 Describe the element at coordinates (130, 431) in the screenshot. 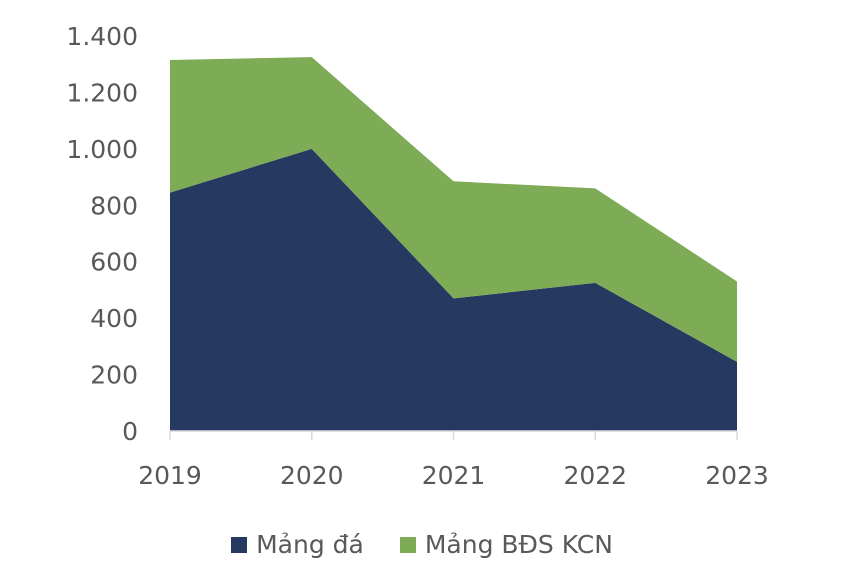

I see `y-tick-label-0: 0` at that location.